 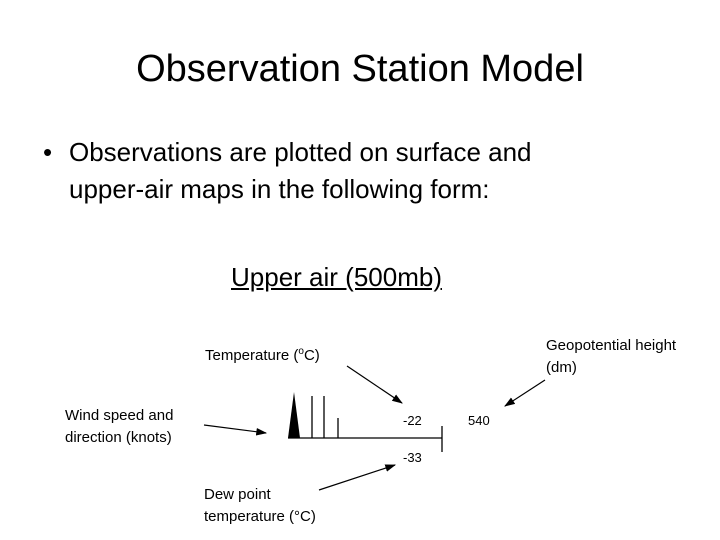 I want to click on temperature-label-text: Temperature (, so click(x=252, y=355).